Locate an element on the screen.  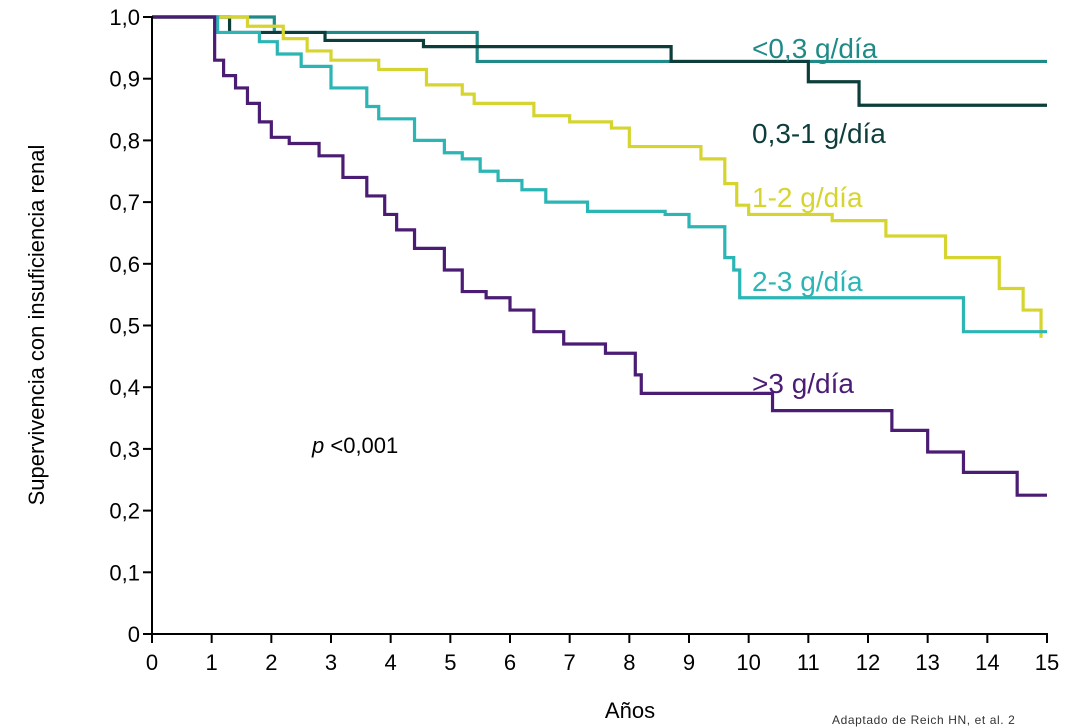
x-tick-label: 12 is located at coordinates (868, 662).